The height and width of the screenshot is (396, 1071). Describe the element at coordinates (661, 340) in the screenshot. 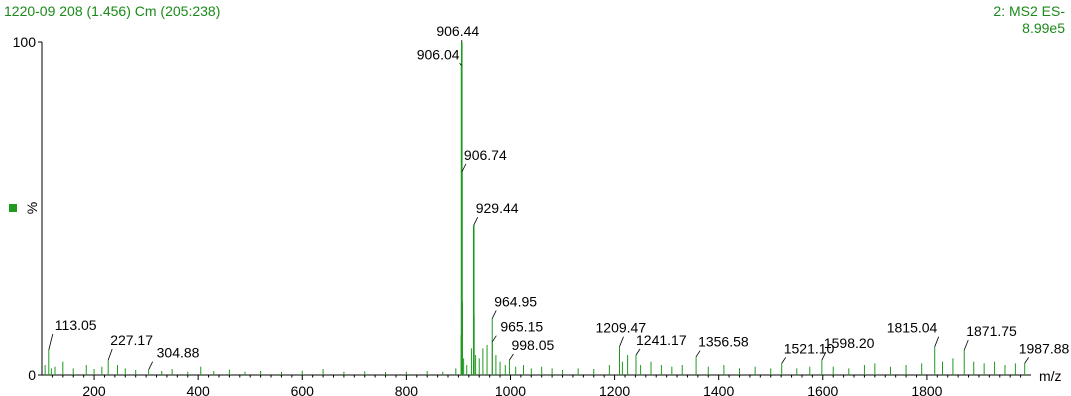

I see `peak-label: 1241.17` at that location.